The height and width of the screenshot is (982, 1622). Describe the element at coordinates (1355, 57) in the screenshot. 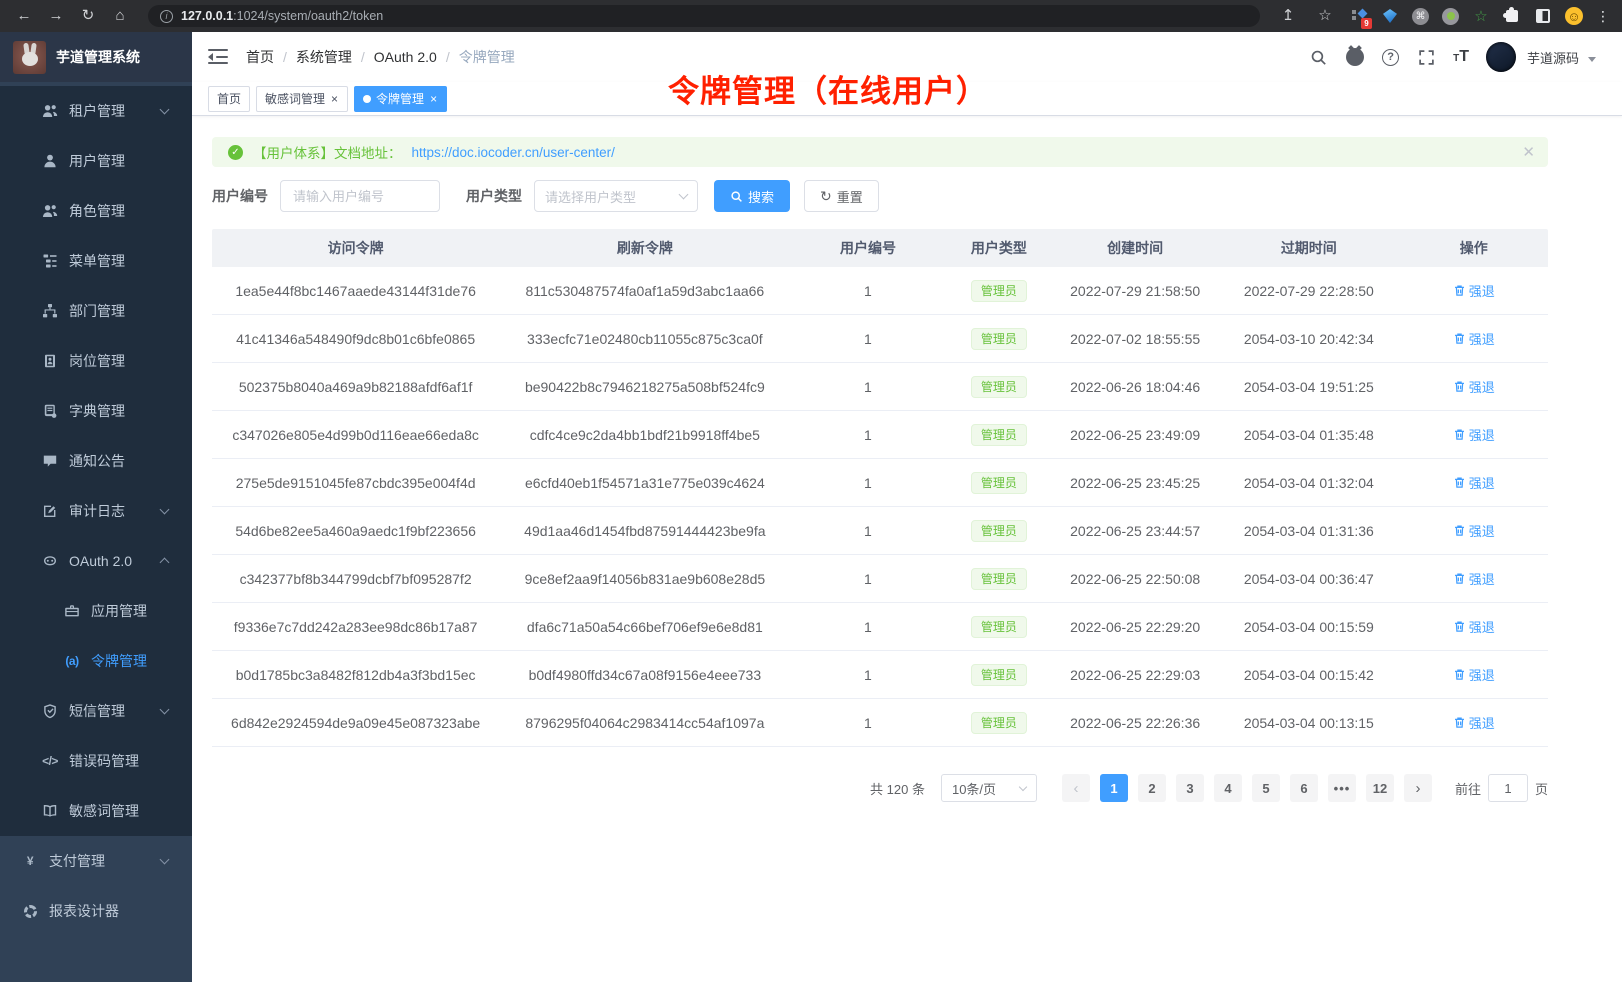

I see `github-icon` at that location.